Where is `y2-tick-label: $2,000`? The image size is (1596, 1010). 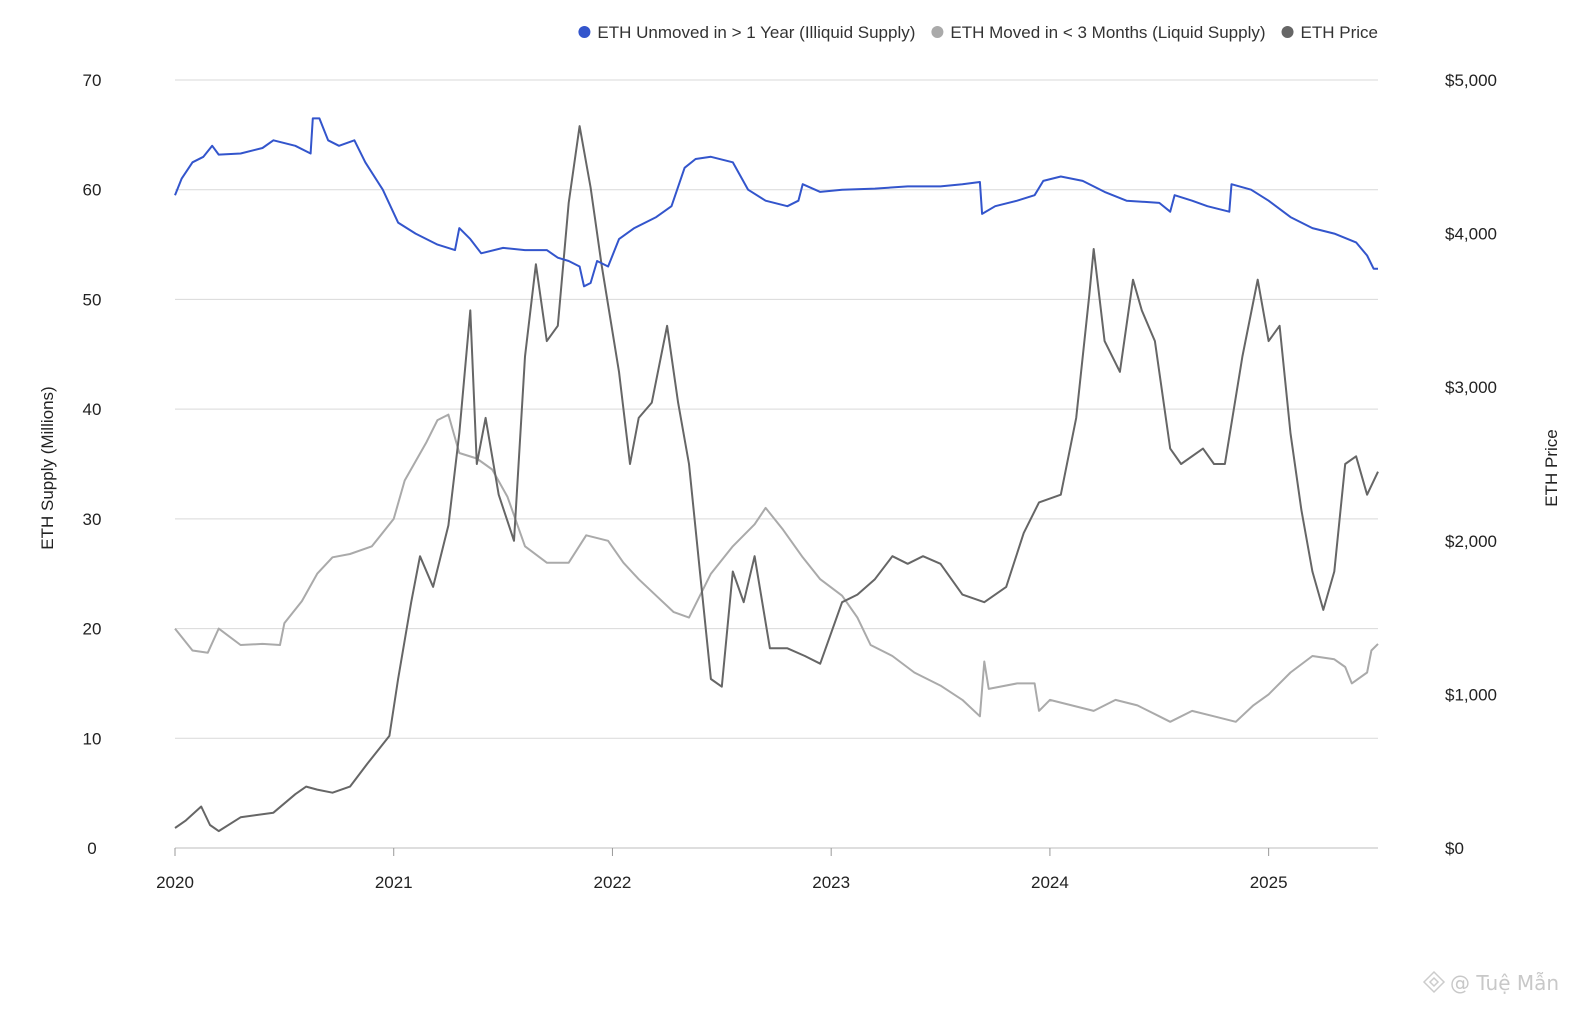 y2-tick-label: $2,000 is located at coordinates (1471, 541).